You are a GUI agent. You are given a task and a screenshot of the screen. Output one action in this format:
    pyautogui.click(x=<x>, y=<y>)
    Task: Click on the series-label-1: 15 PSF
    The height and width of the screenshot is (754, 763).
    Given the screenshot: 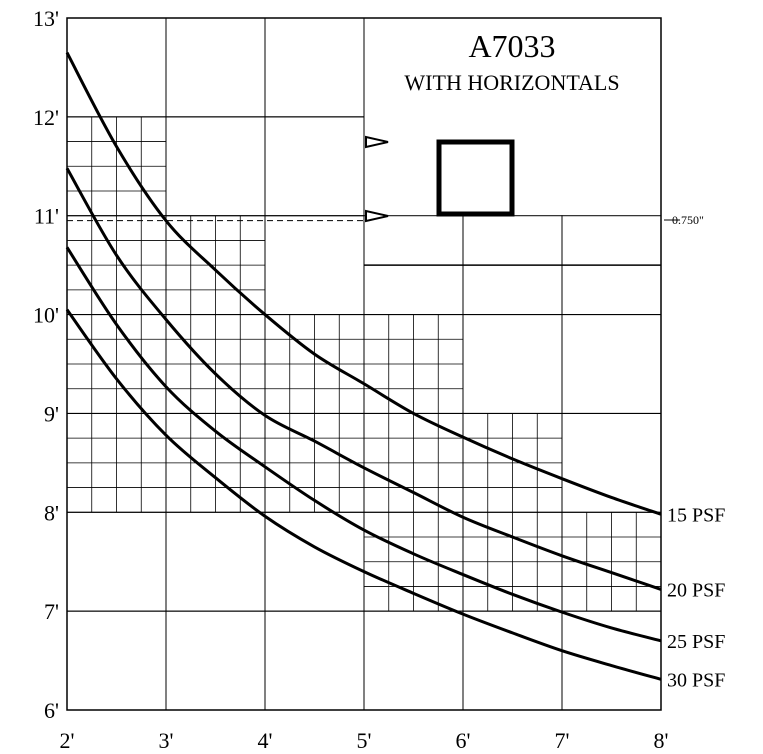 What is the action you would take?
    pyautogui.click(x=696, y=515)
    